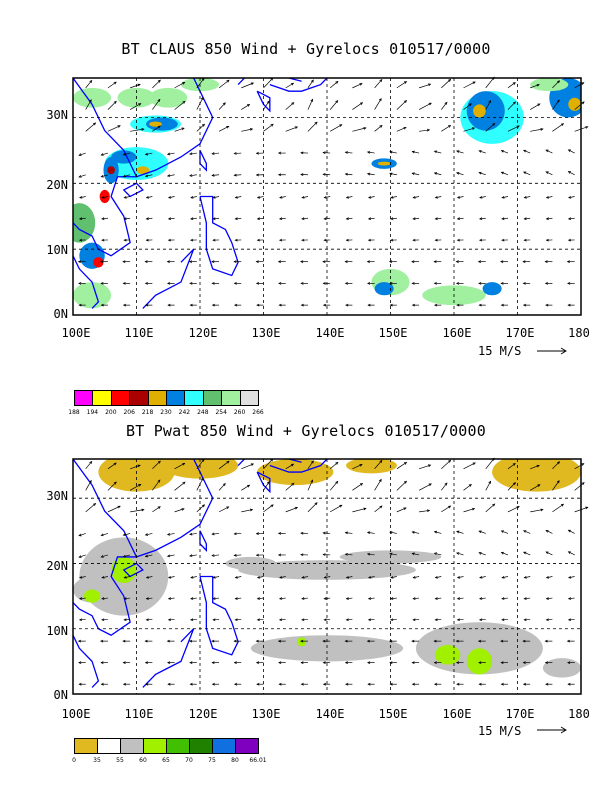 This screenshot has width=612, height=792. What do you see at coordinates (76, 714) in the screenshot?
I see `panel2-lon-100e: 100E` at bounding box center [76, 714].